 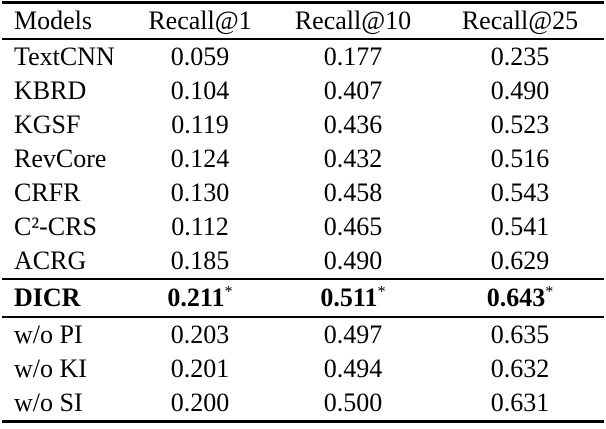 What do you see at coordinates (48, 334) in the screenshot?
I see `model-name-cell: w/o PI` at bounding box center [48, 334].